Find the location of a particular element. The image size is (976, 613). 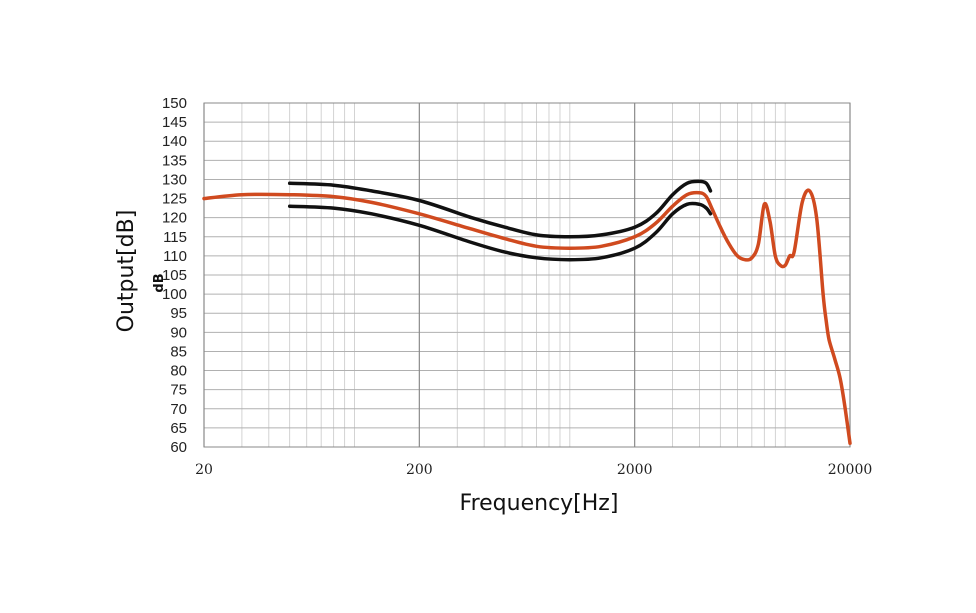

y-tick-label: 125 is located at coordinates (174, 199).